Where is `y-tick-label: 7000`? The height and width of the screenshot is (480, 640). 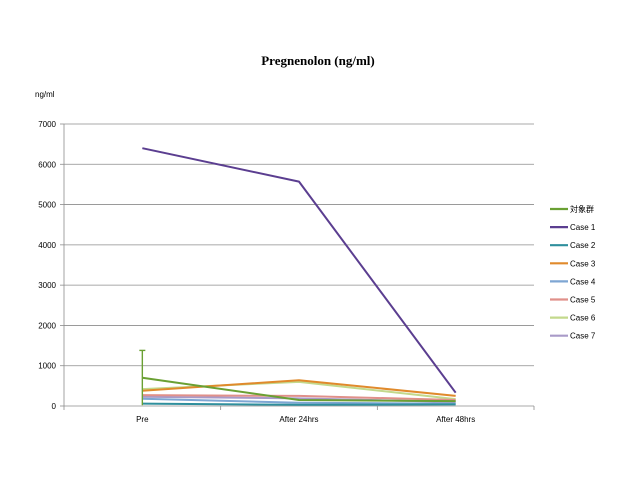
y-tick-label: 7000 is located at coordinates (47, 124).